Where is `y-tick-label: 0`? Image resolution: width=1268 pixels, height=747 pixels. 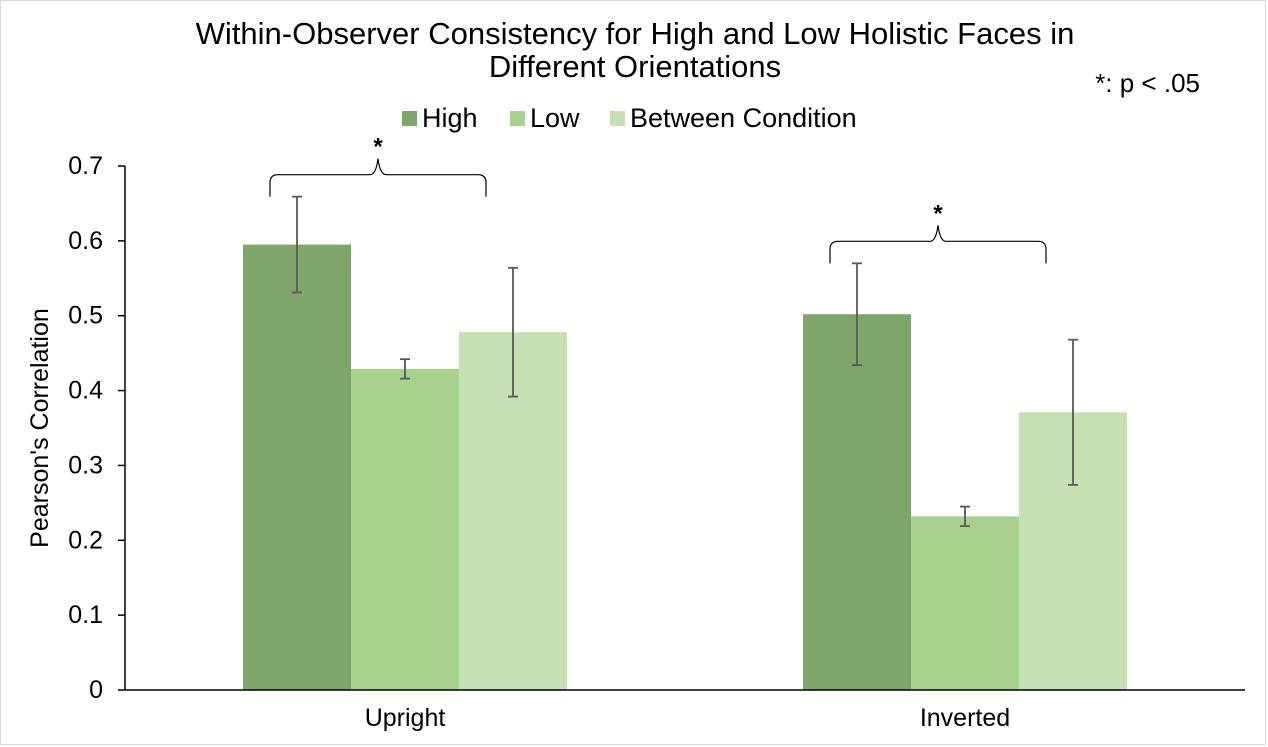 y-tick-label: 0 is located at coordinates (96, 690).